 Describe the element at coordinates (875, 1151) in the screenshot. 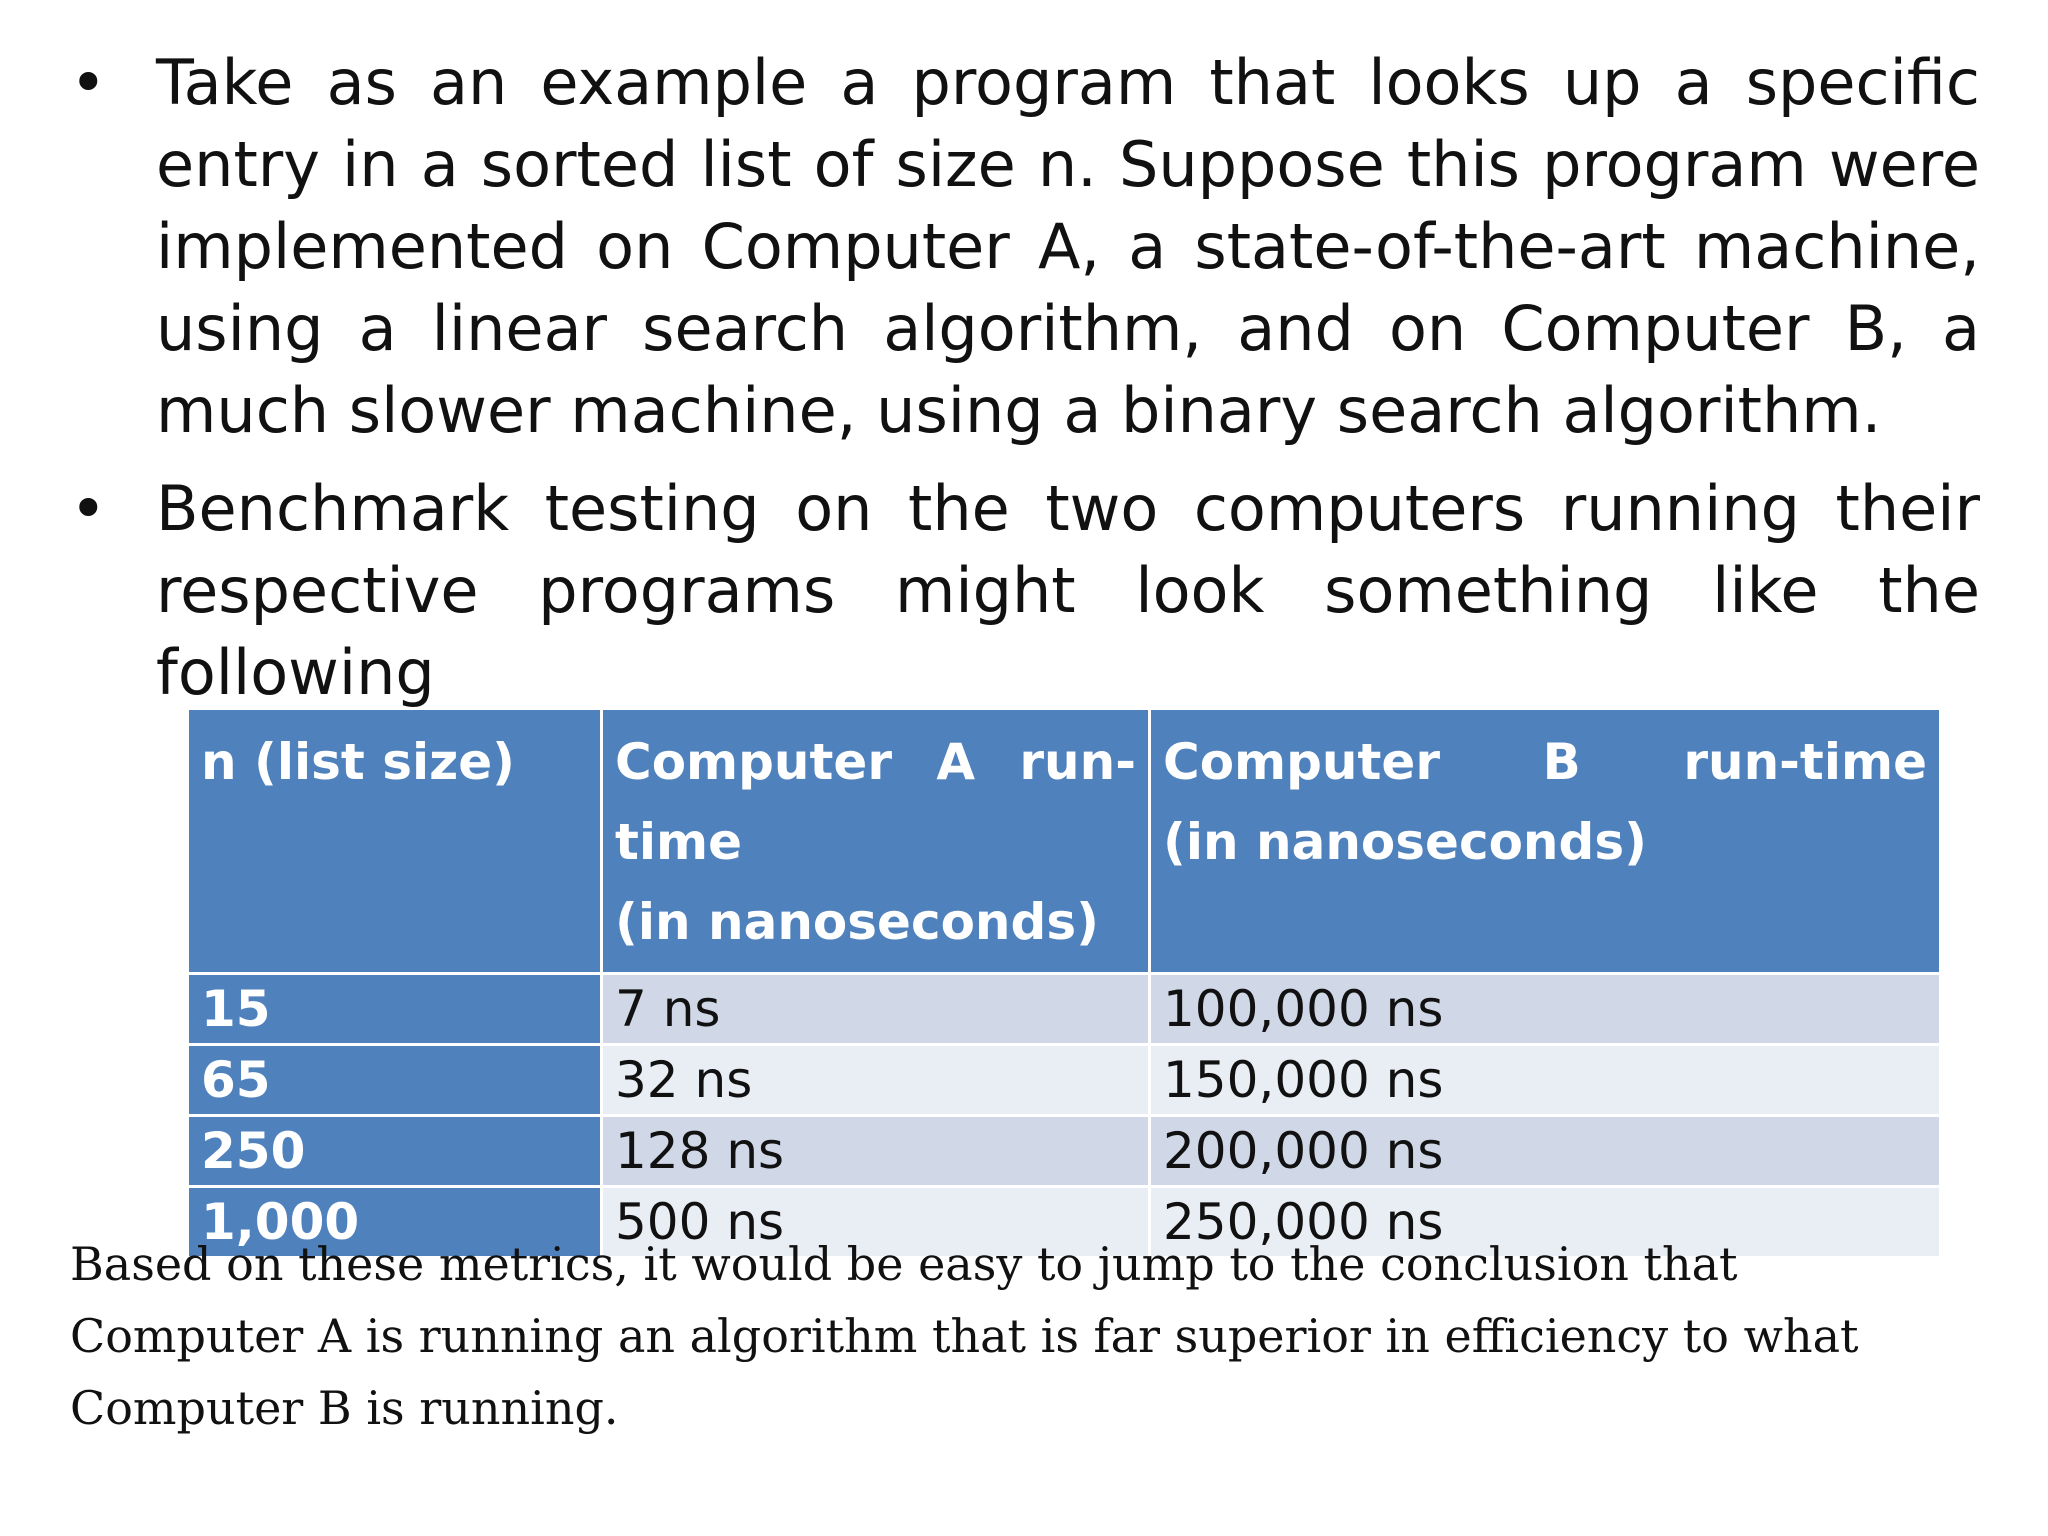

I see `cell-computer-a: 128 ns` at that location.